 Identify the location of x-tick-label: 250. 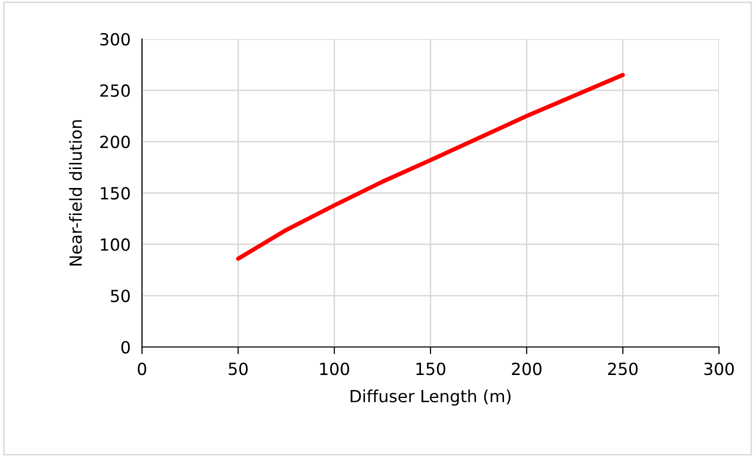
(623, 369).